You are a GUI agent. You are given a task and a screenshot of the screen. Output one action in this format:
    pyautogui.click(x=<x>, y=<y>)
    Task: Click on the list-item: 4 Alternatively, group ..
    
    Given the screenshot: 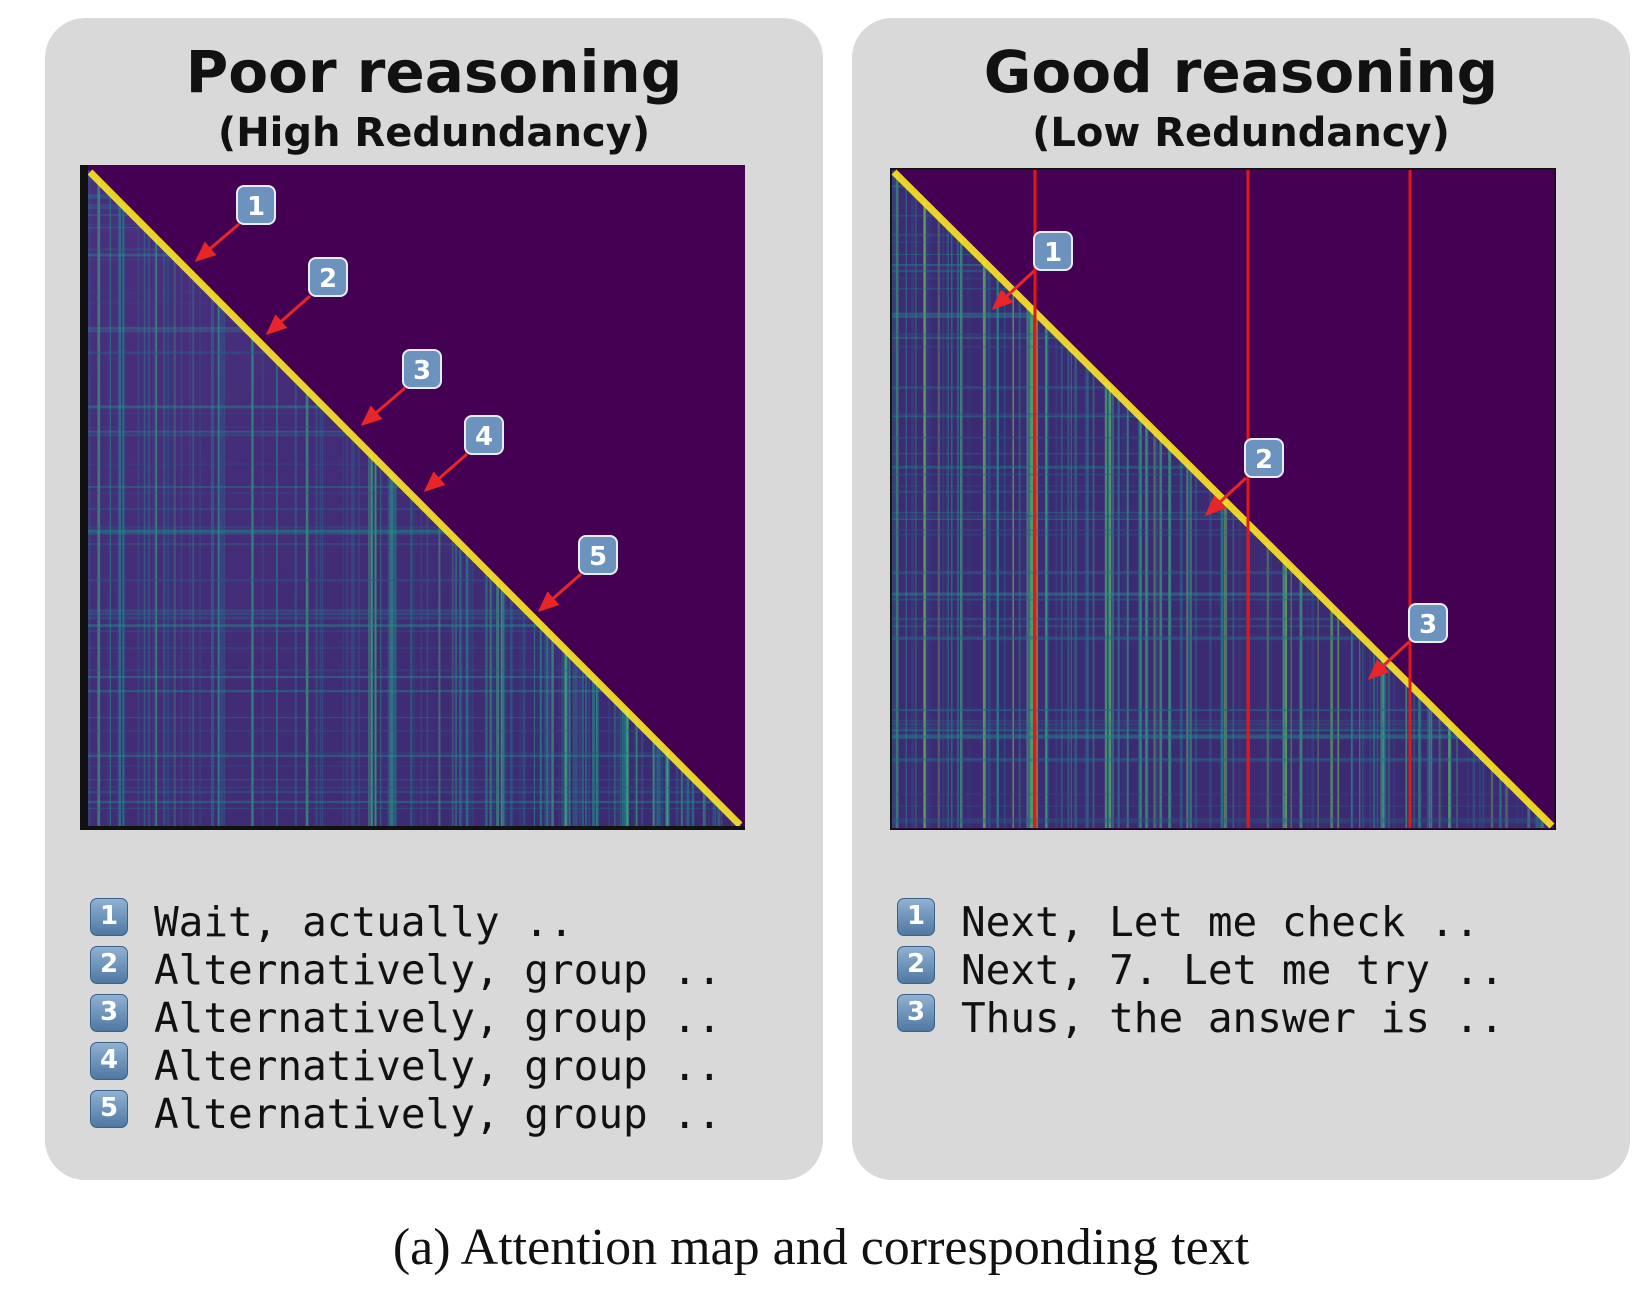 What is the action you would take?
    pyautogui.click(x=406, y=1066)
    